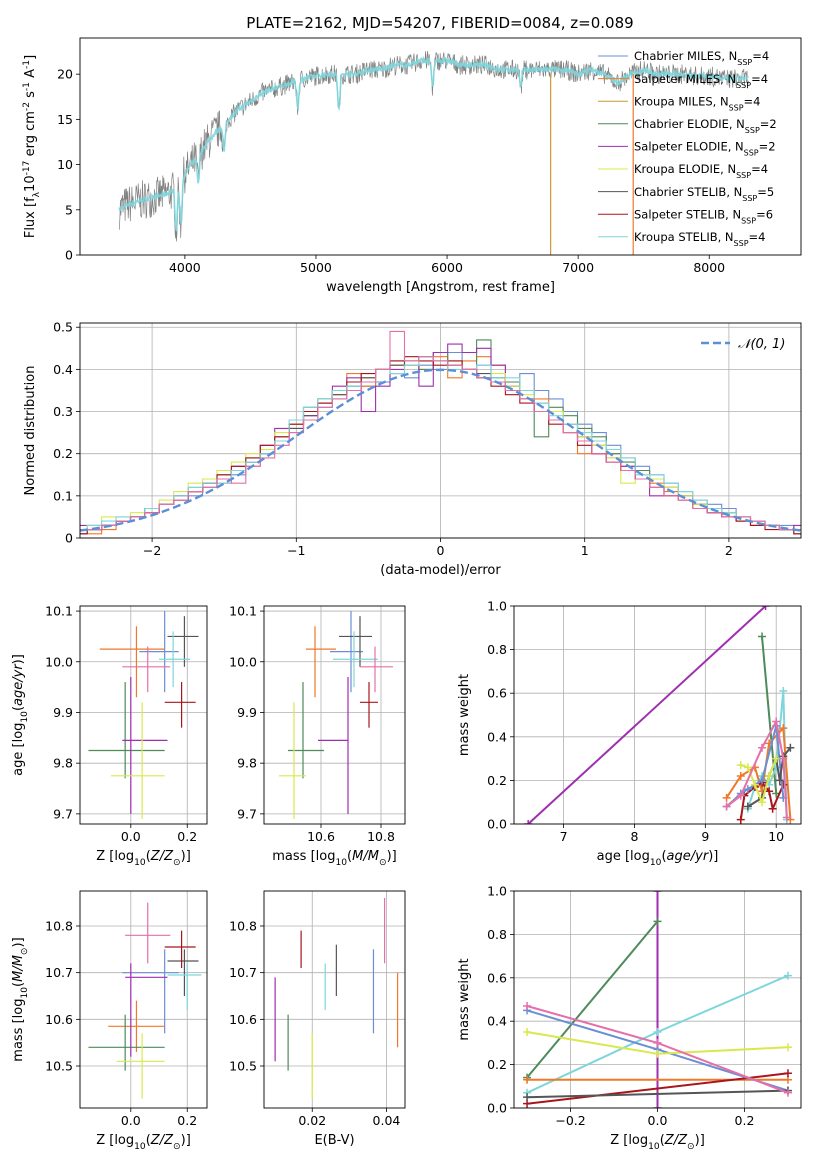 The width and height of the screenshot is (819, 1170). Describe the element at coordinates (247, 763) in the screenshot. I see `y-tick-label: 9.8` at that location.